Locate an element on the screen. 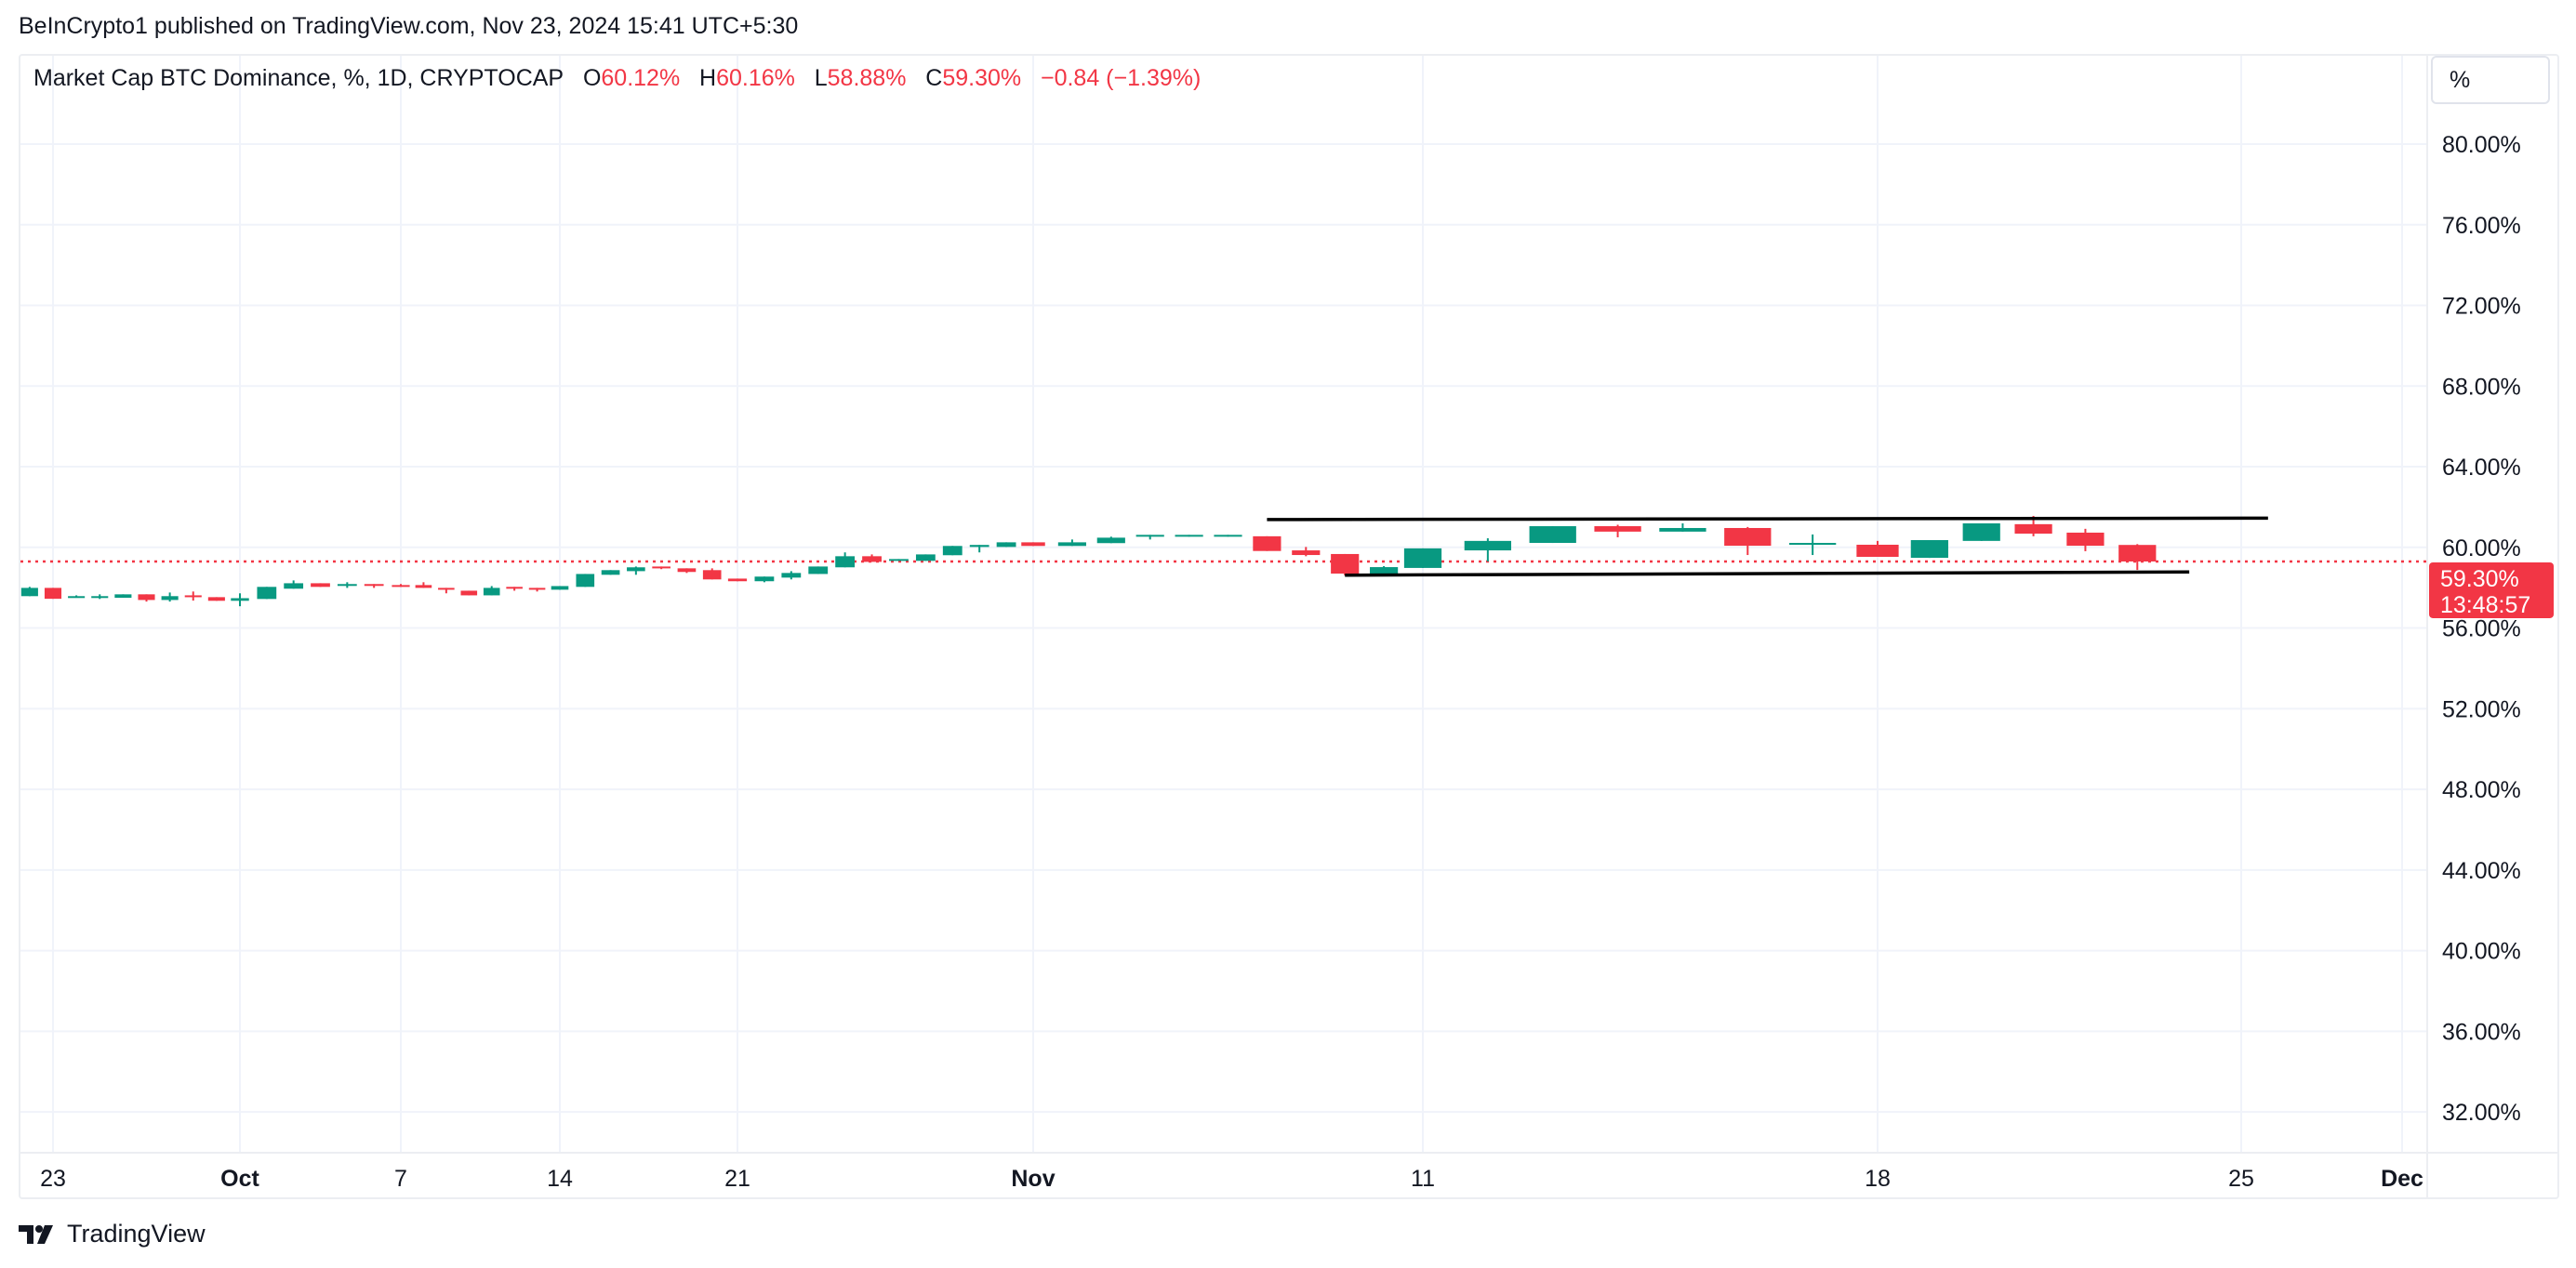 The height and width of the screenshot is (1268, 2576). close-value: 59.30% is located at coordinates (982, 78).